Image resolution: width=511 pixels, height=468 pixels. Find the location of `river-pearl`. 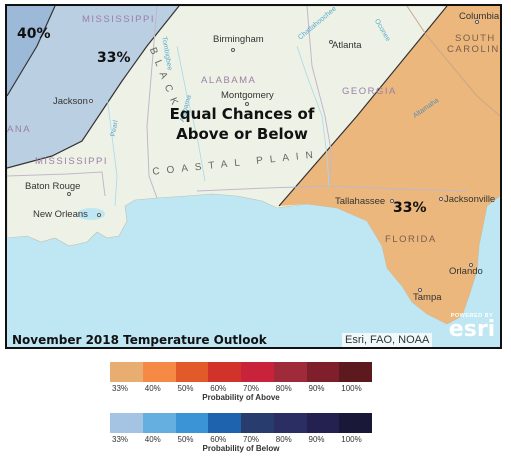

river-pearl is located at coordinates (112, 151).